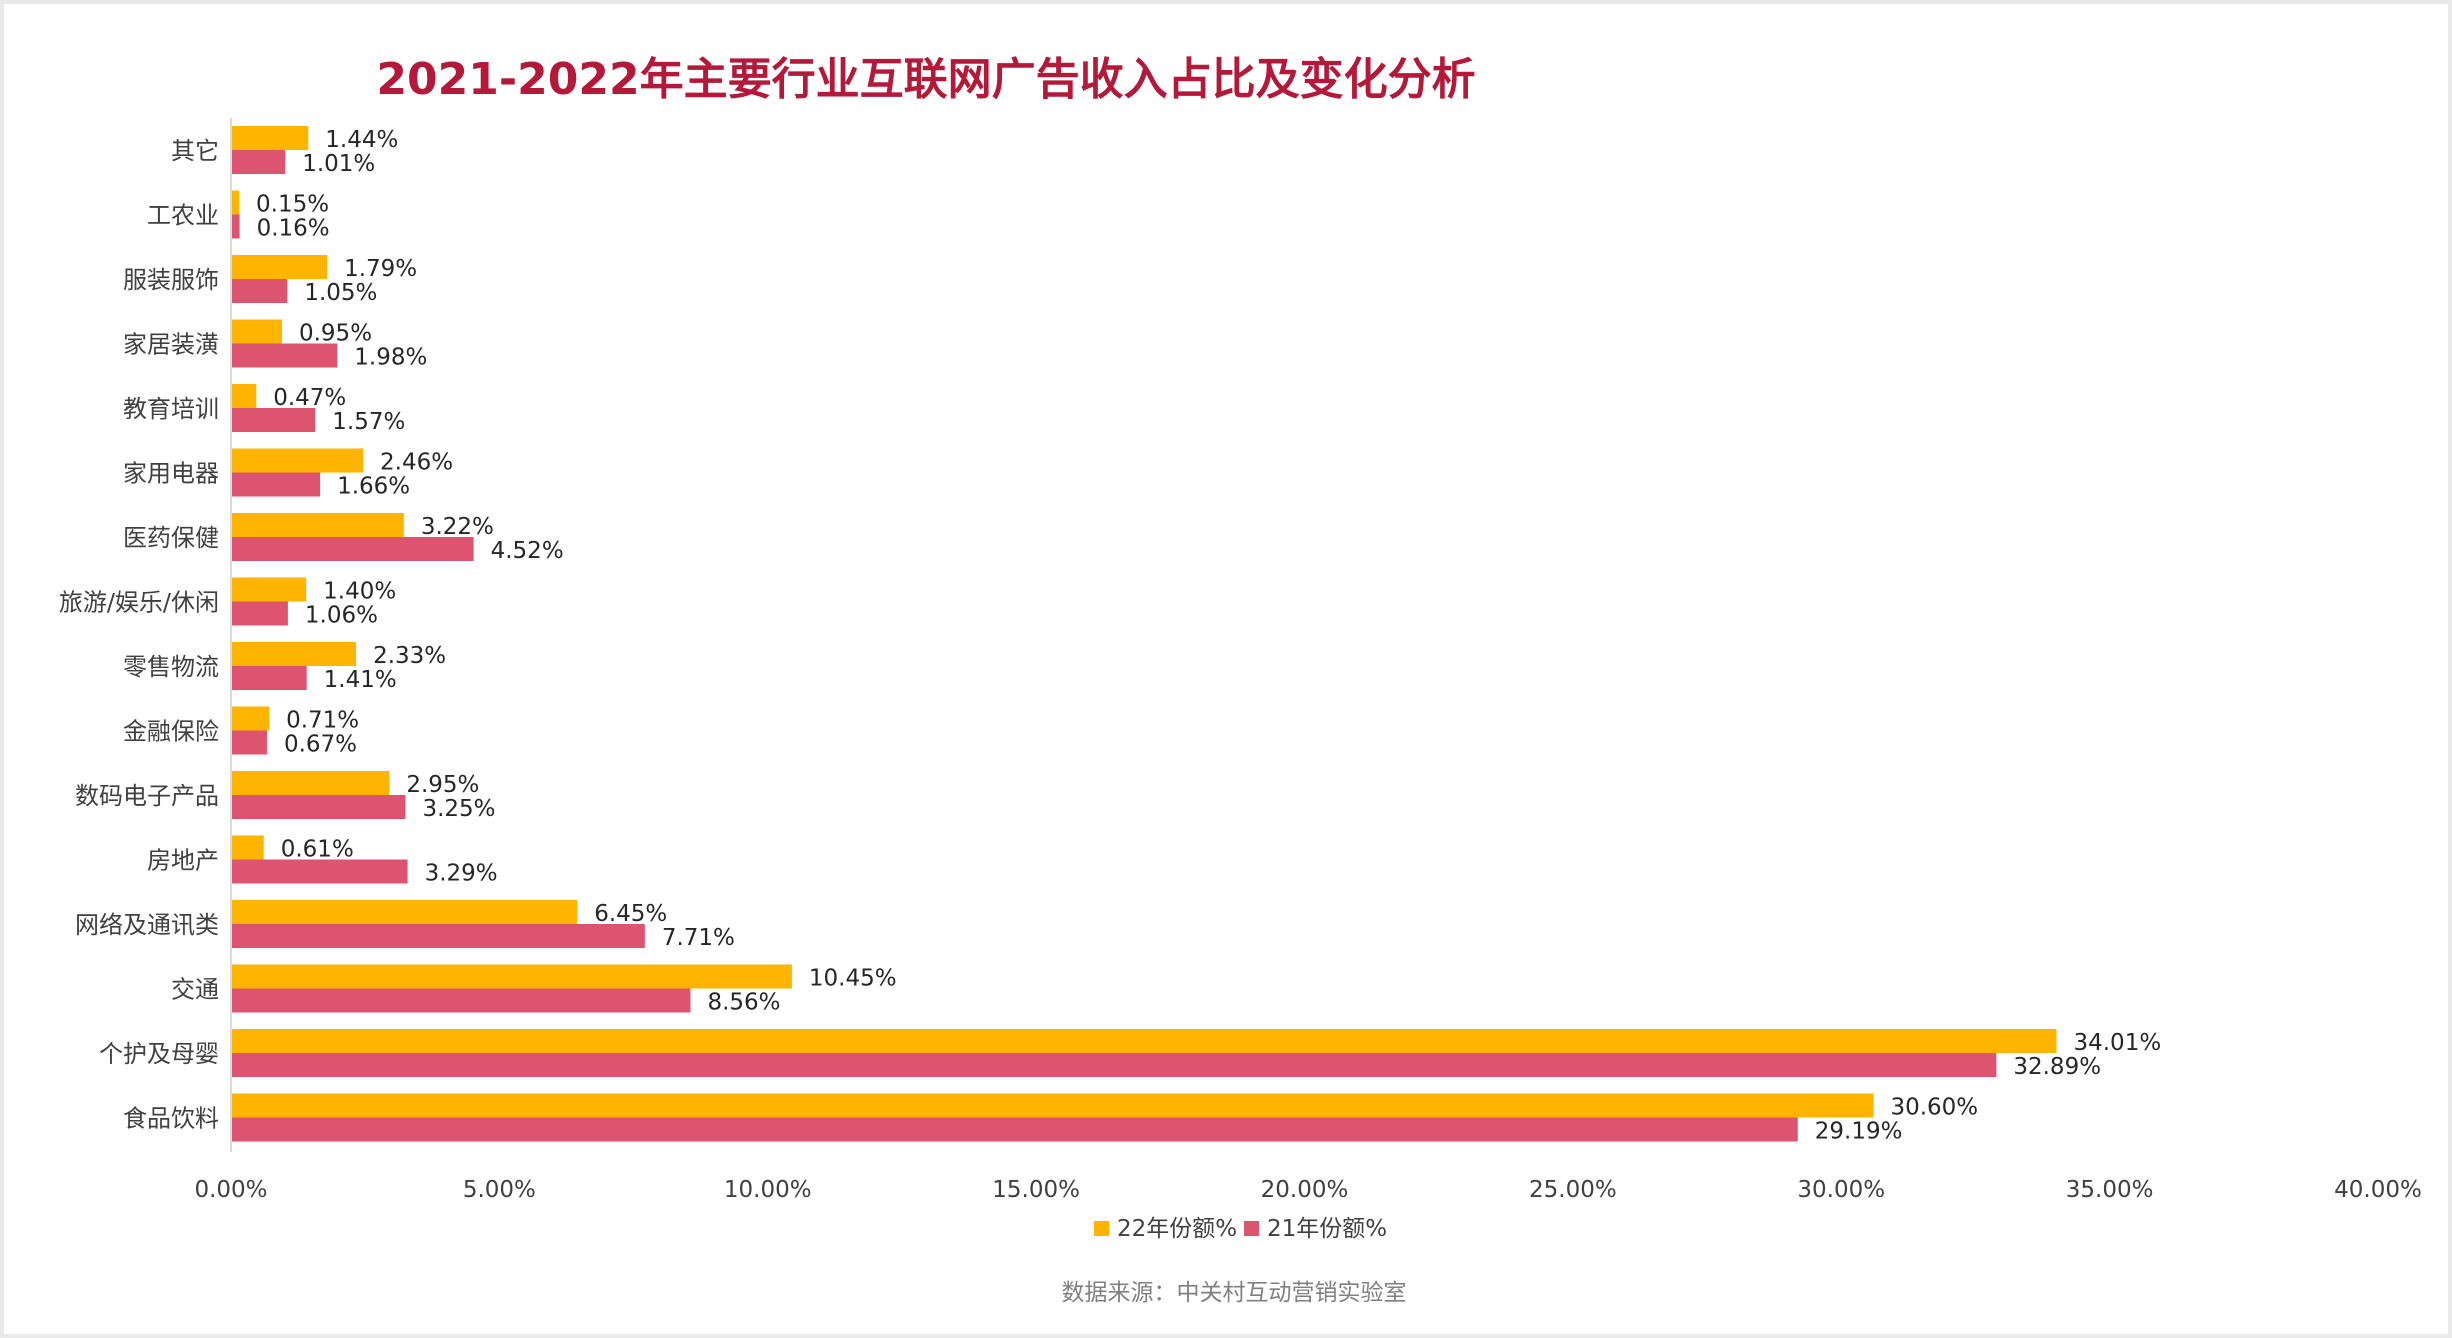 The width and height of the screenshot is (2452, 1338). What do you see at coordinates (322, 721) in the screenshot?
I see `data-label: 0.71%` at bounding box center [322, 721].